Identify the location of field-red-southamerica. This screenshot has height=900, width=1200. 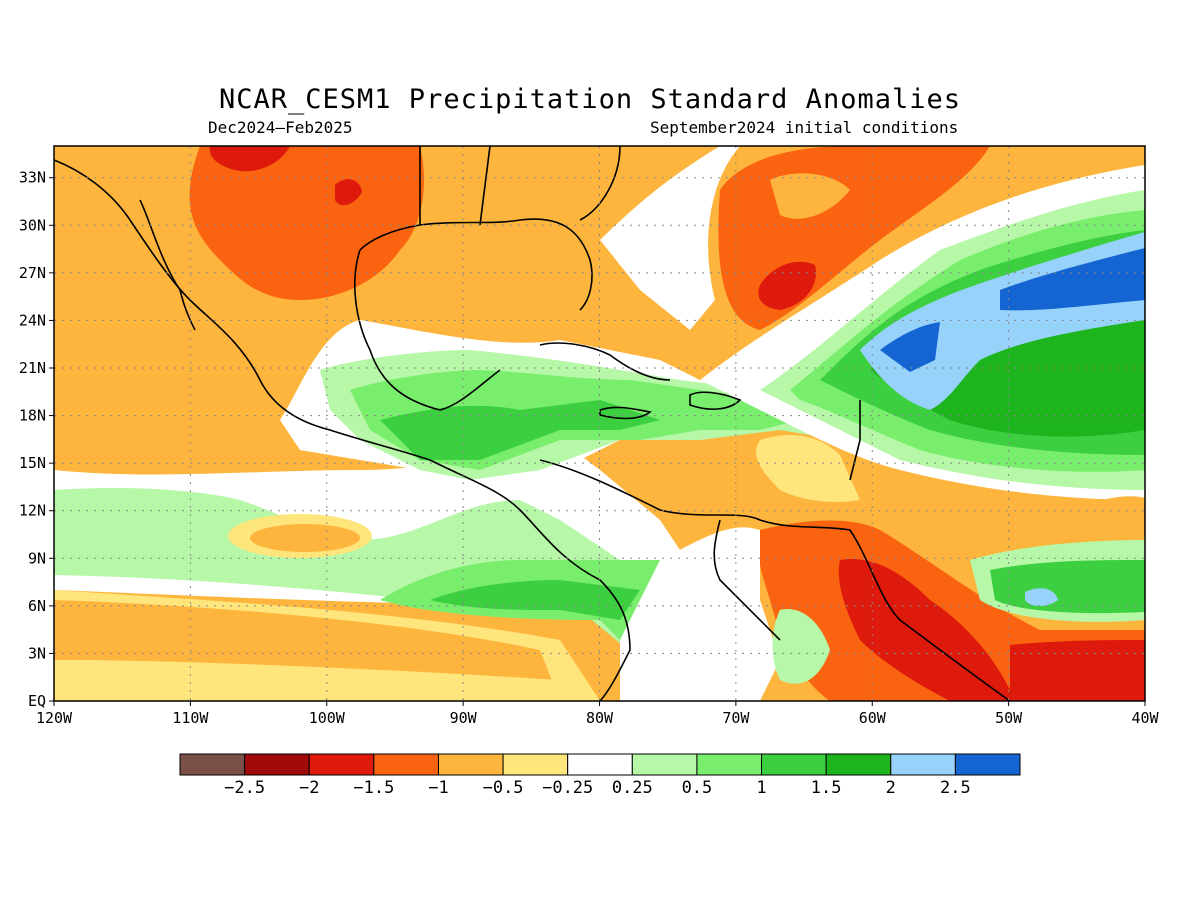
(924, 630).